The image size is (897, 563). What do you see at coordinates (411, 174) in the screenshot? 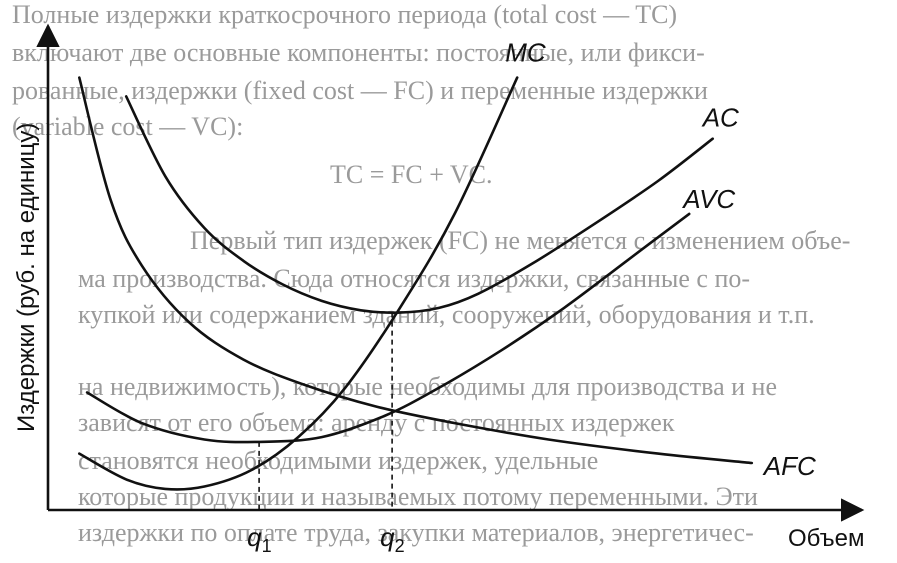
I see `background-text-line: TC = FC + VC.` at bounding box center [411, 174].